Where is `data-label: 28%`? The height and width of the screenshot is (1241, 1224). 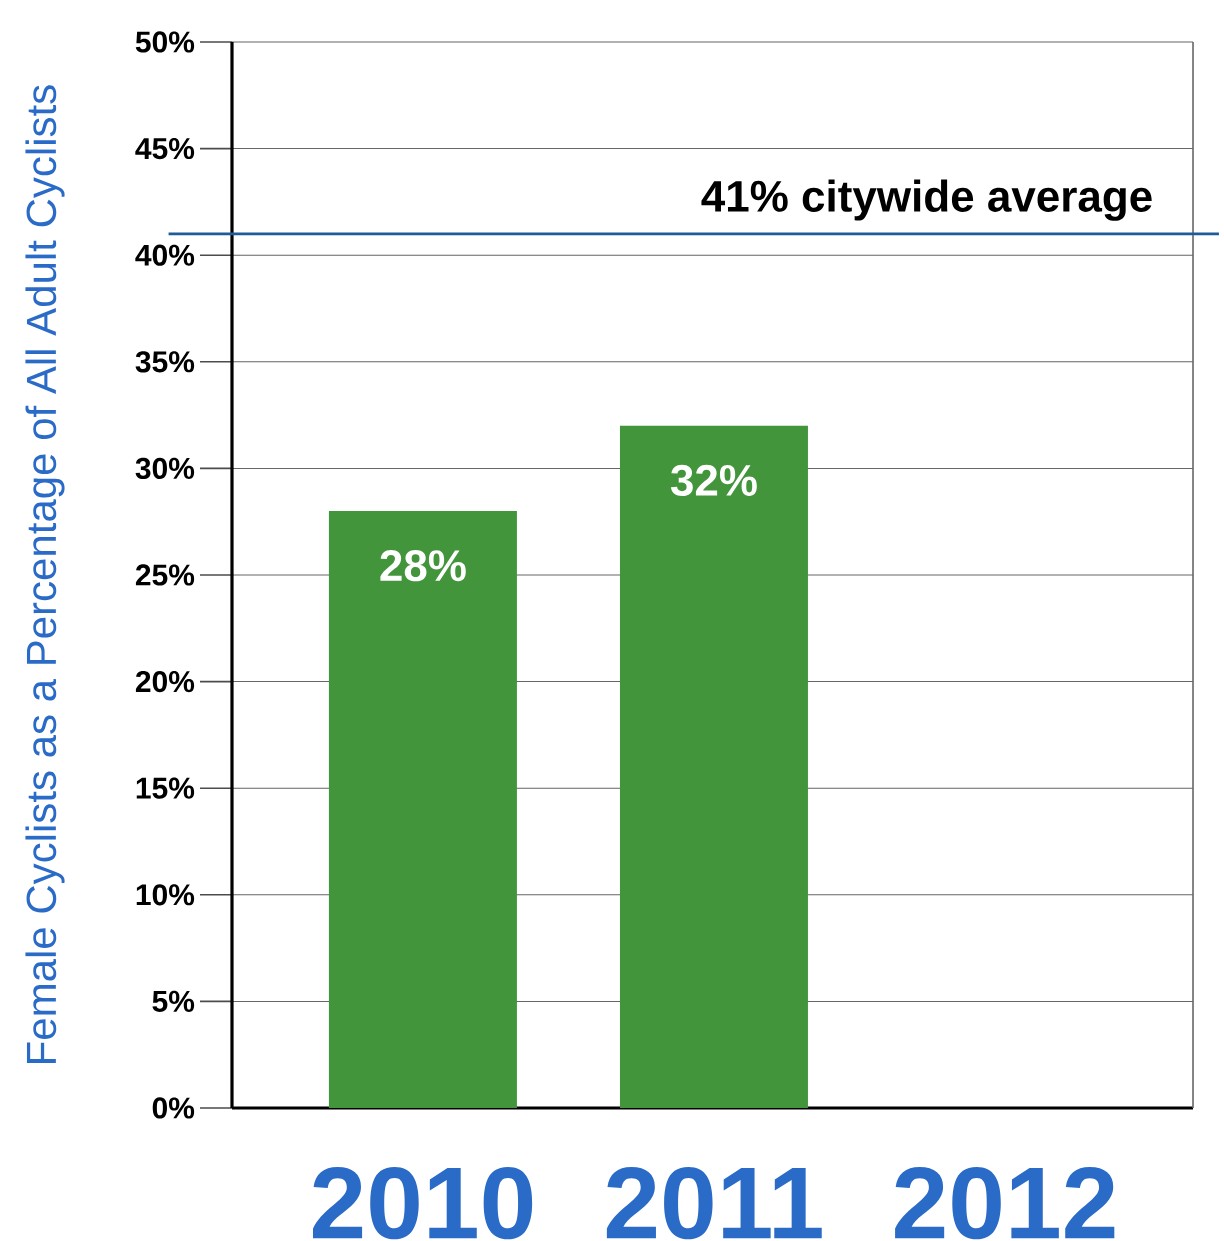 data-label: 28% is located at coordinates (423, 566).